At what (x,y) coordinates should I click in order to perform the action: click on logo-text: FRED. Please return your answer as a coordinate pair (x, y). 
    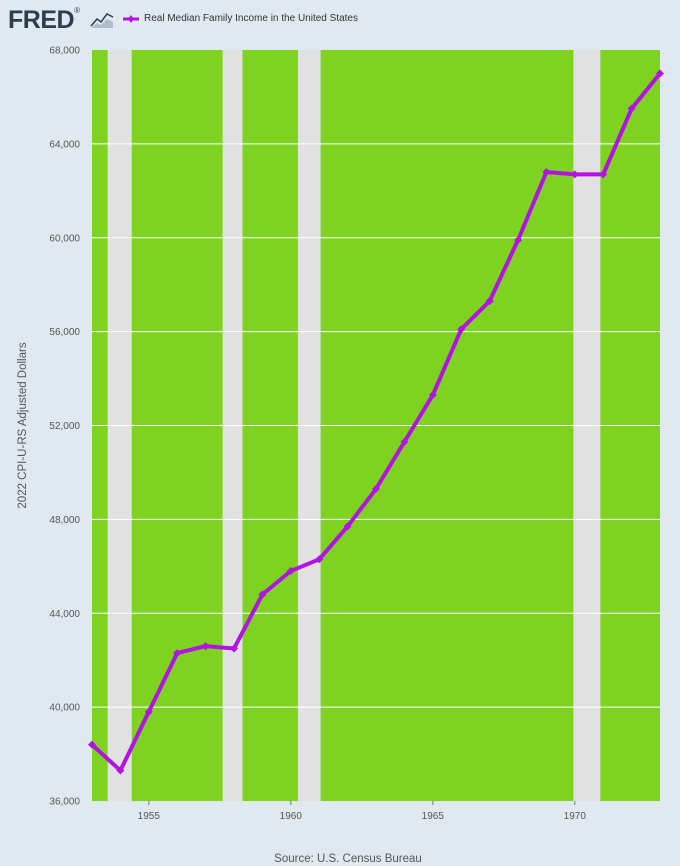
    Looking at the image, I should click on (41, 20).